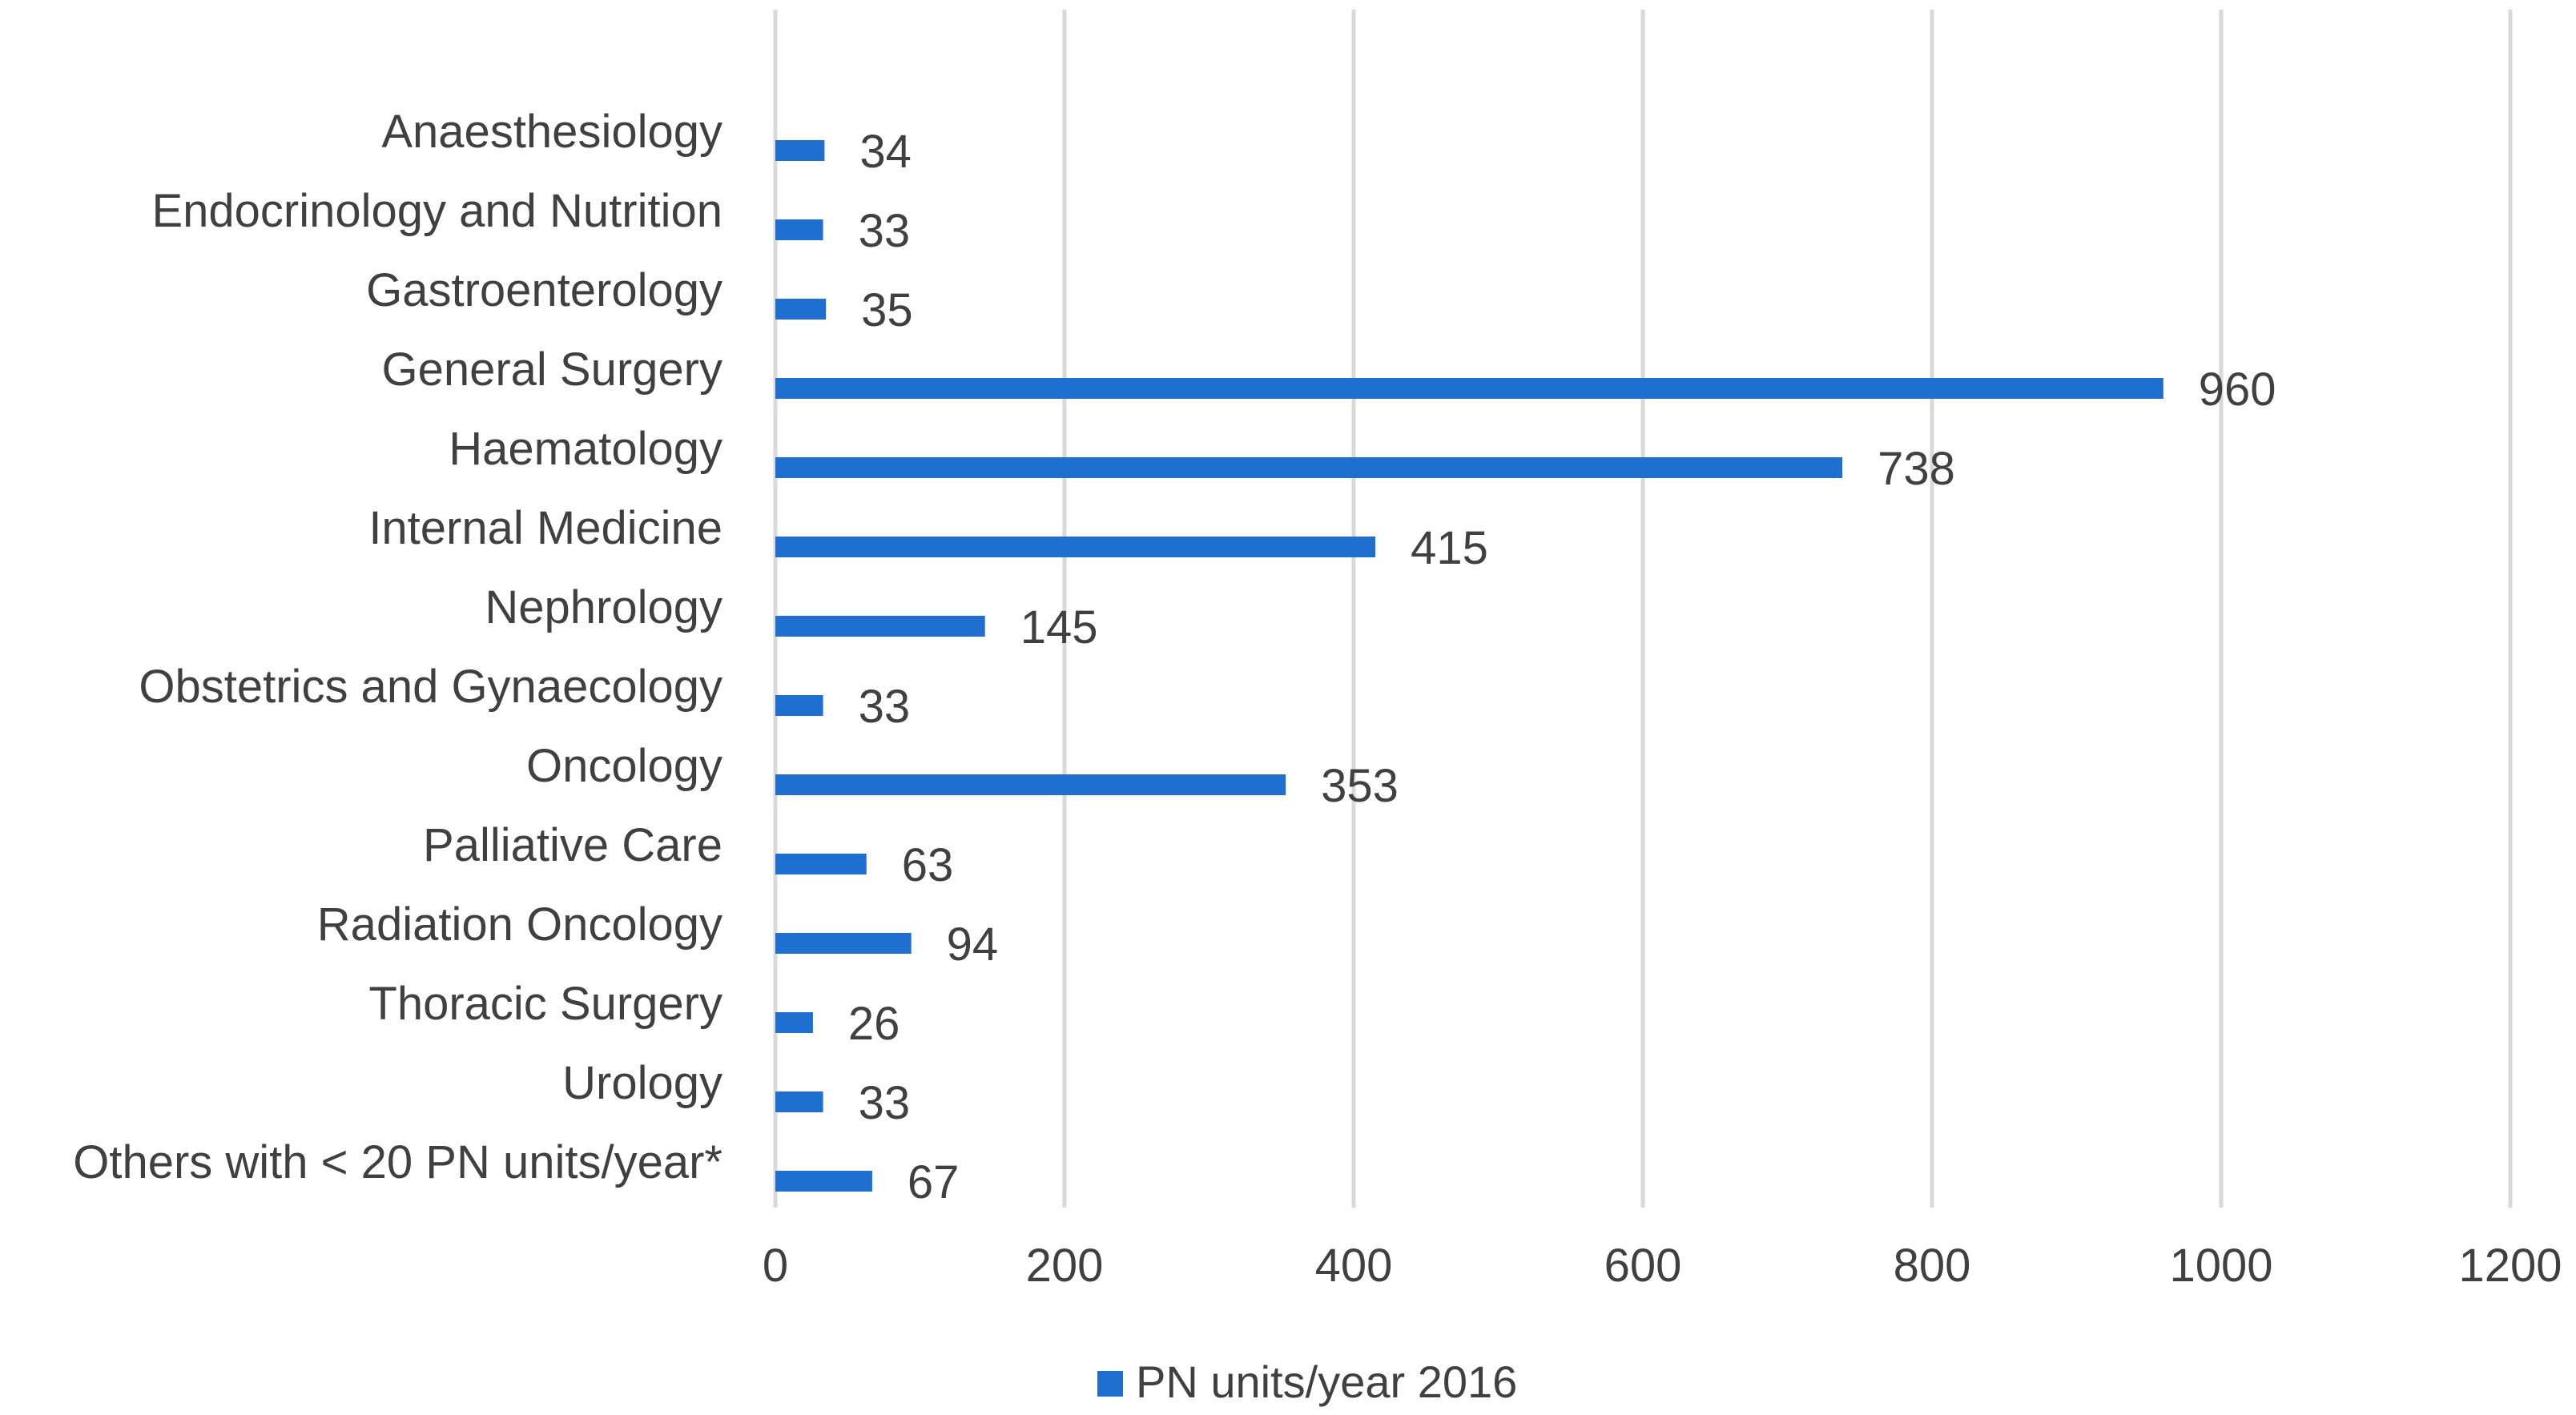 This screenshot has height=1415, width=2576. I want to click on category-label: Oncology, so click(624, 766).